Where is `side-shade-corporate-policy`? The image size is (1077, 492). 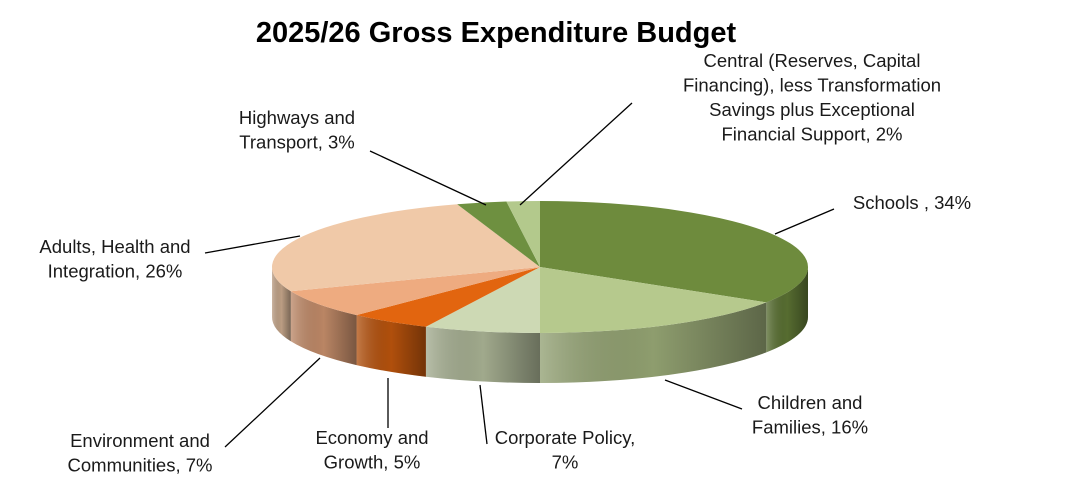
side-shade-corporate-policy is located at coordinates (482, 354).